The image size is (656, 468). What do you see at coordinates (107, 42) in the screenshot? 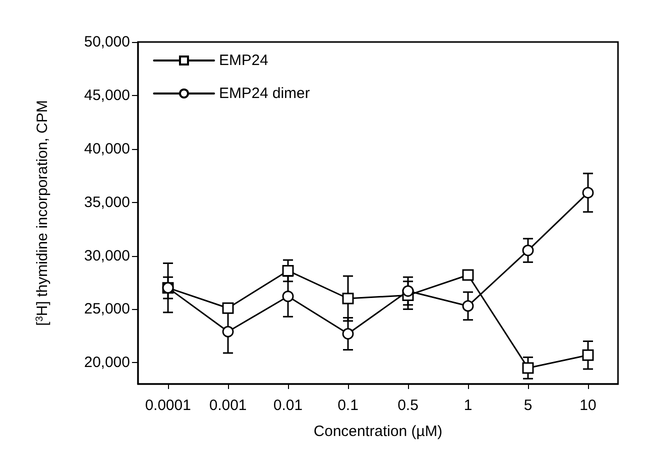
I see `y-tick-label: 50,000` at bounding box center [107, 42].